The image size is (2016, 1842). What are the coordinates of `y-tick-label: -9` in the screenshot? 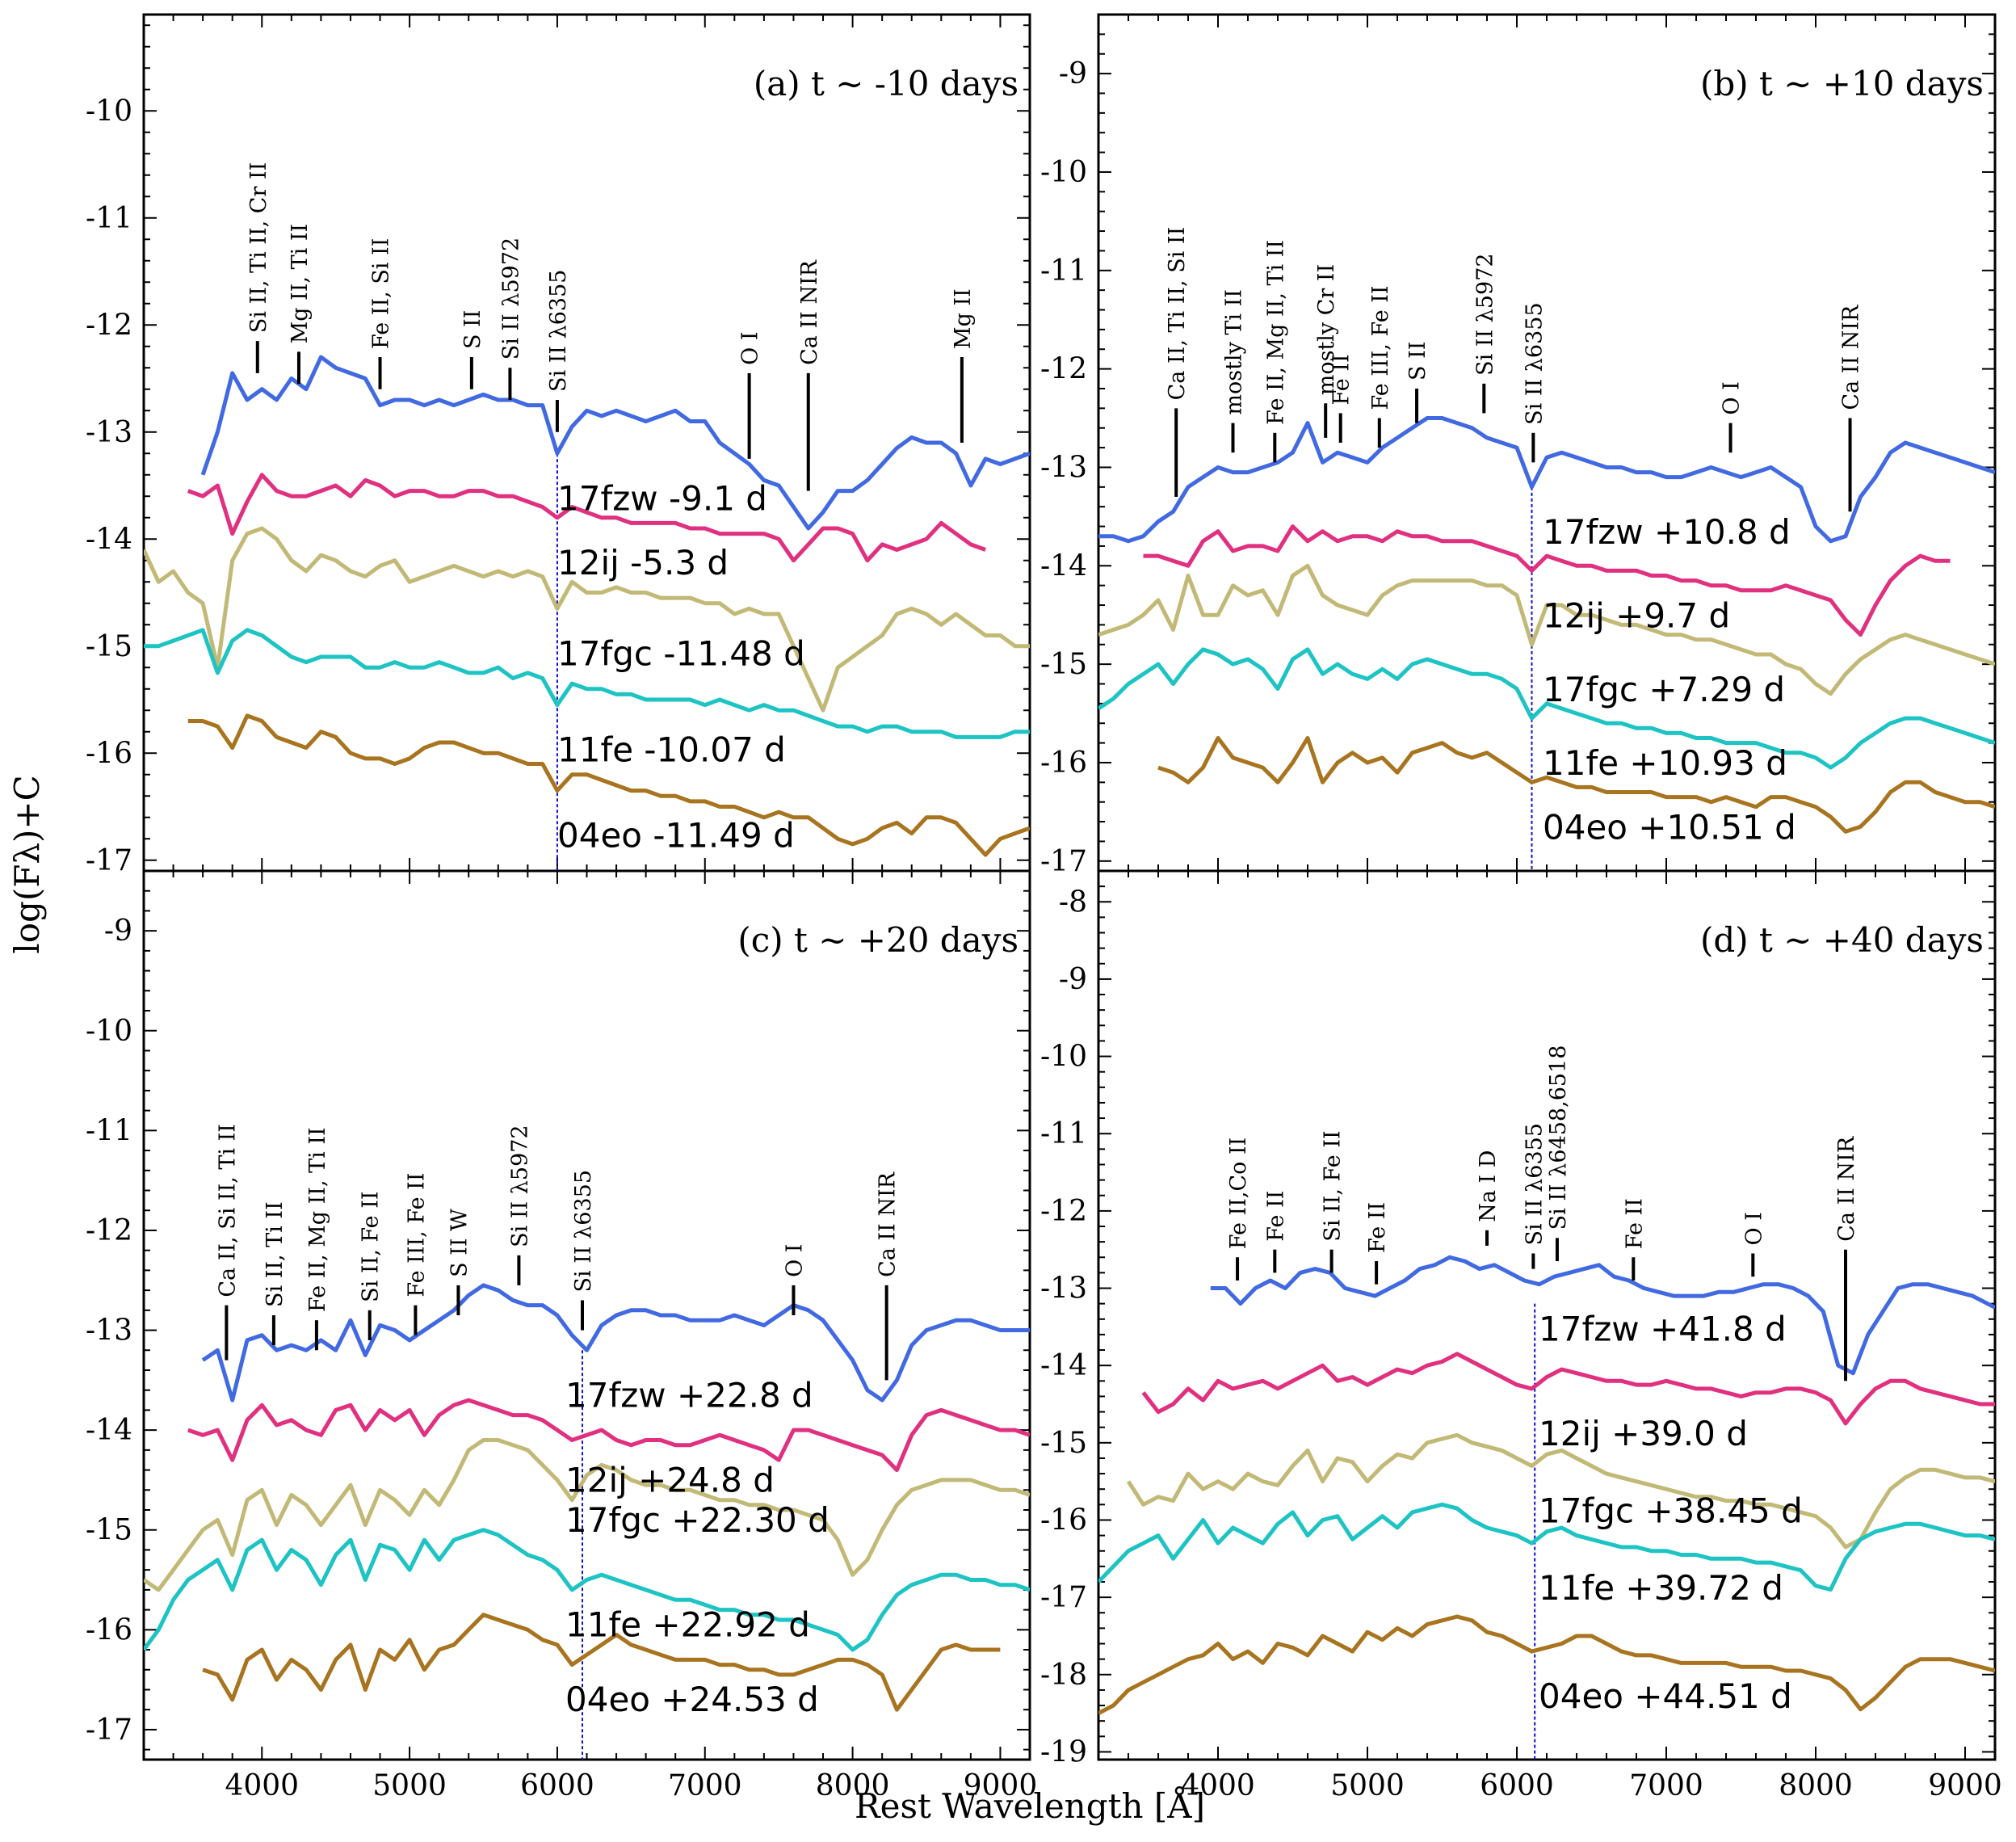 It's located at (118, 931).